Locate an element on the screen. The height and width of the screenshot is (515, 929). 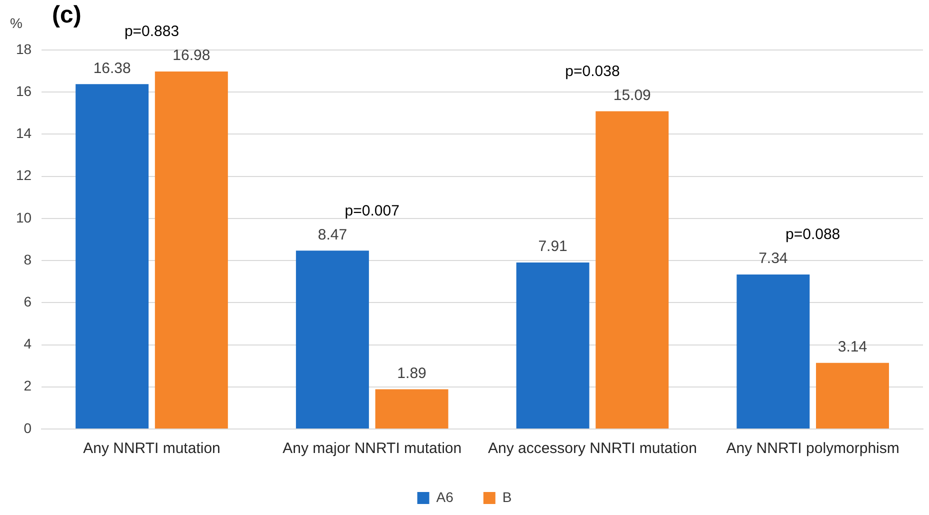
data-label: 15.09 is located at coordinates (632, 95).